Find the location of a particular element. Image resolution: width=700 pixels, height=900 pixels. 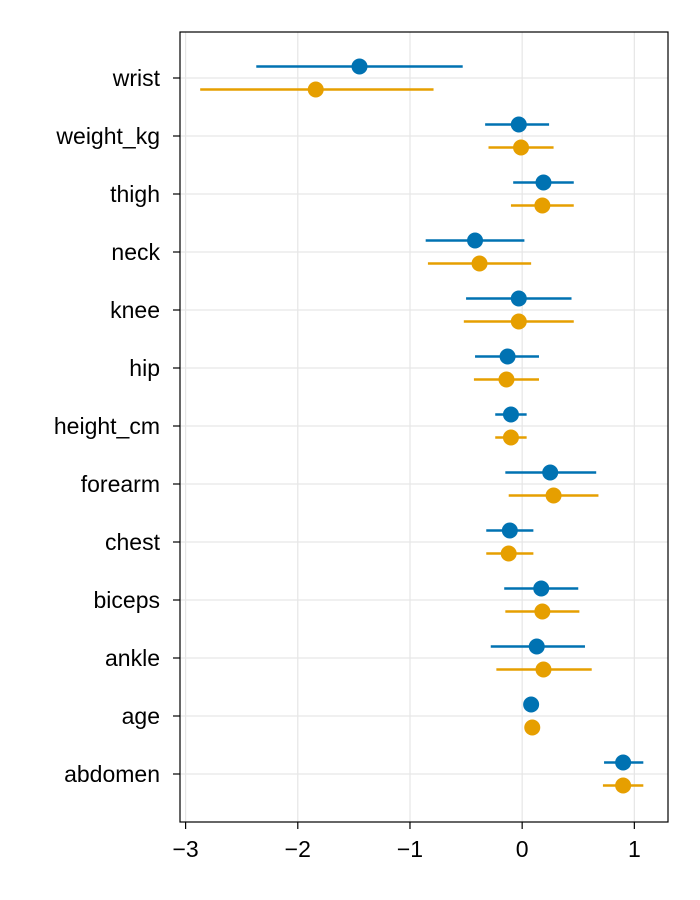

estimate-point-series2-neck is located at coordinates (479, 263).